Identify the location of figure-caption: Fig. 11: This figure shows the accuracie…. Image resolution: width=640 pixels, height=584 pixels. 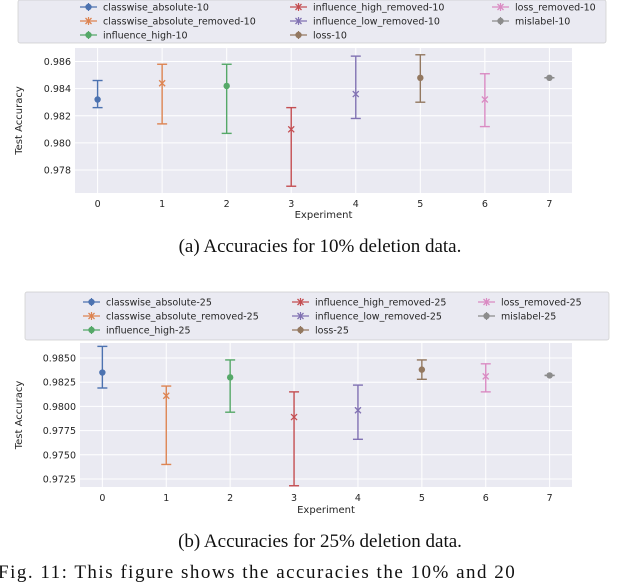
(258, 572).